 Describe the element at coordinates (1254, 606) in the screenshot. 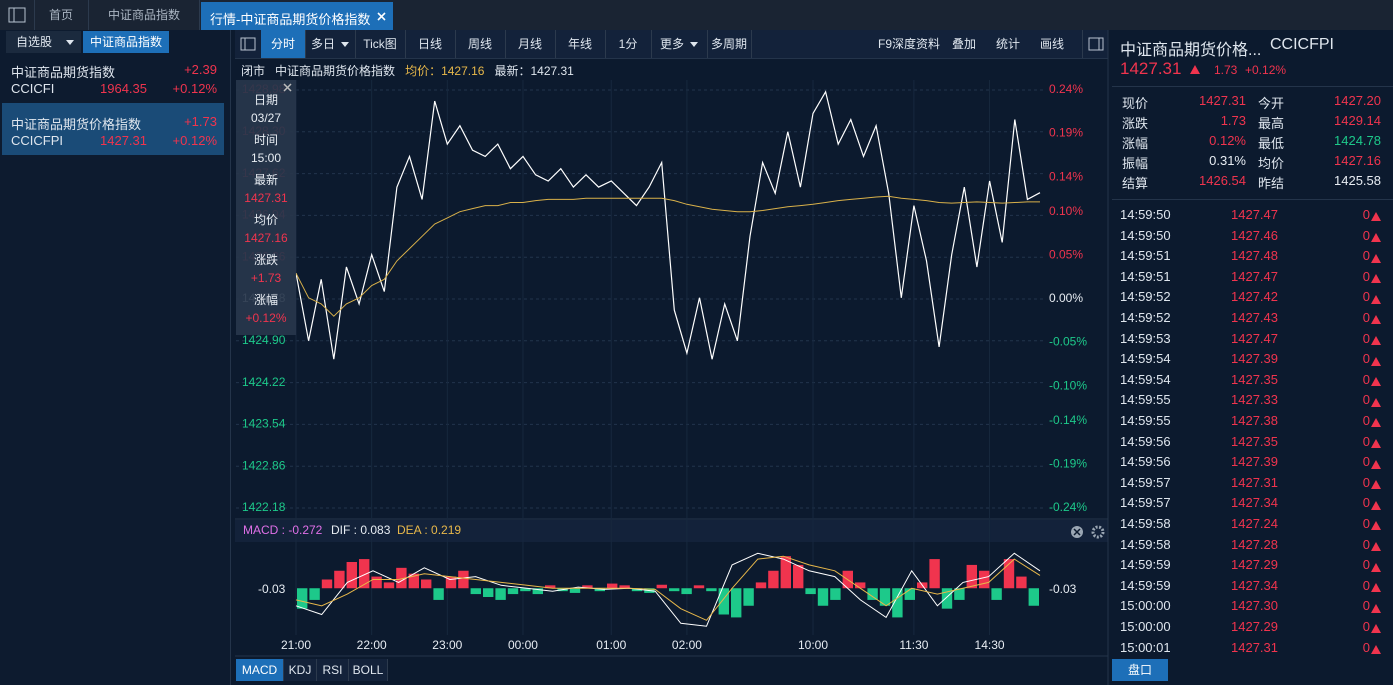

I see `trade-price: 1427.30` at that location.